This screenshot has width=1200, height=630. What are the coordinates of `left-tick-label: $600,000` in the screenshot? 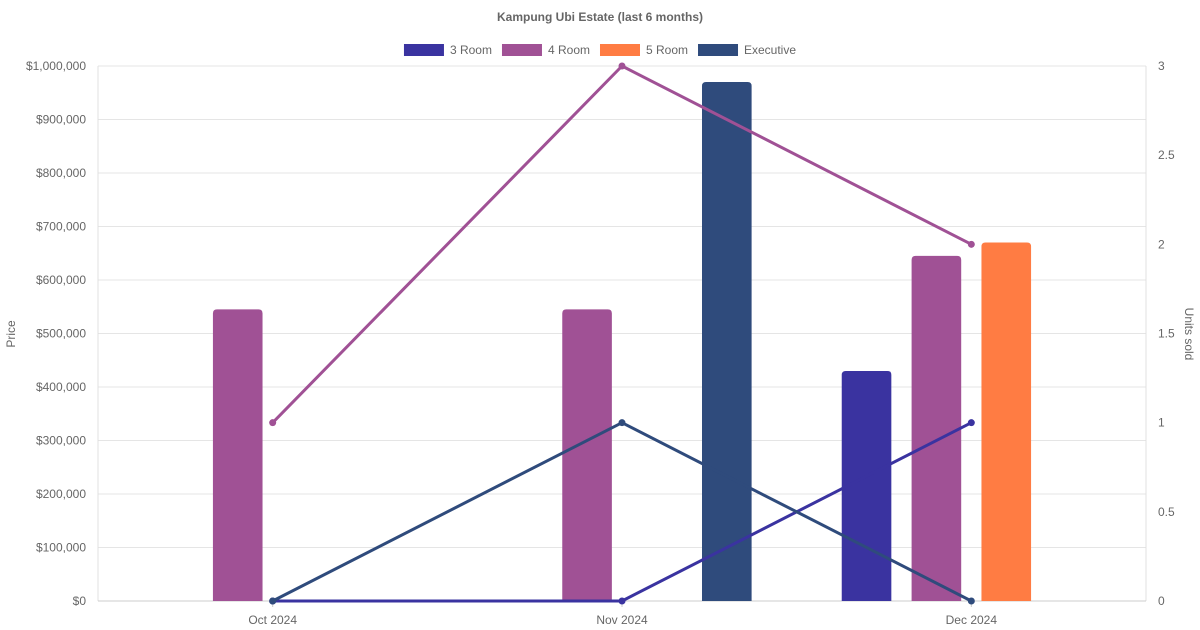 It's located at (61, 280).